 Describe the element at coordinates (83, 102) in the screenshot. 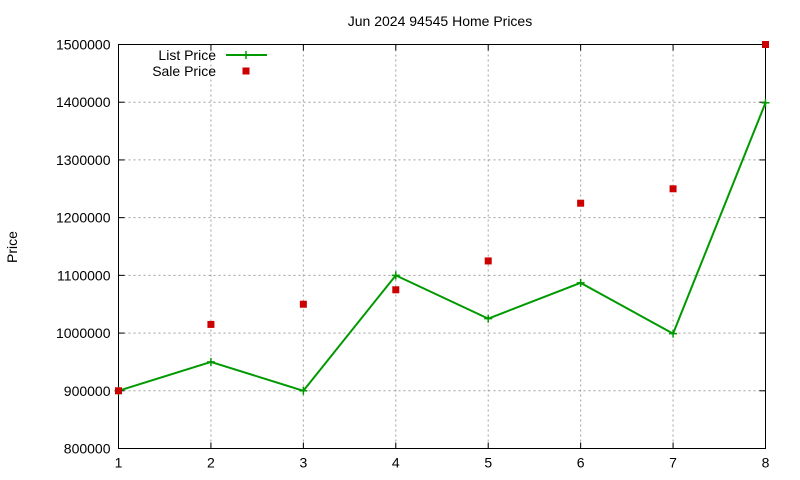

I see `y-tick-label: 1400000` at that location.